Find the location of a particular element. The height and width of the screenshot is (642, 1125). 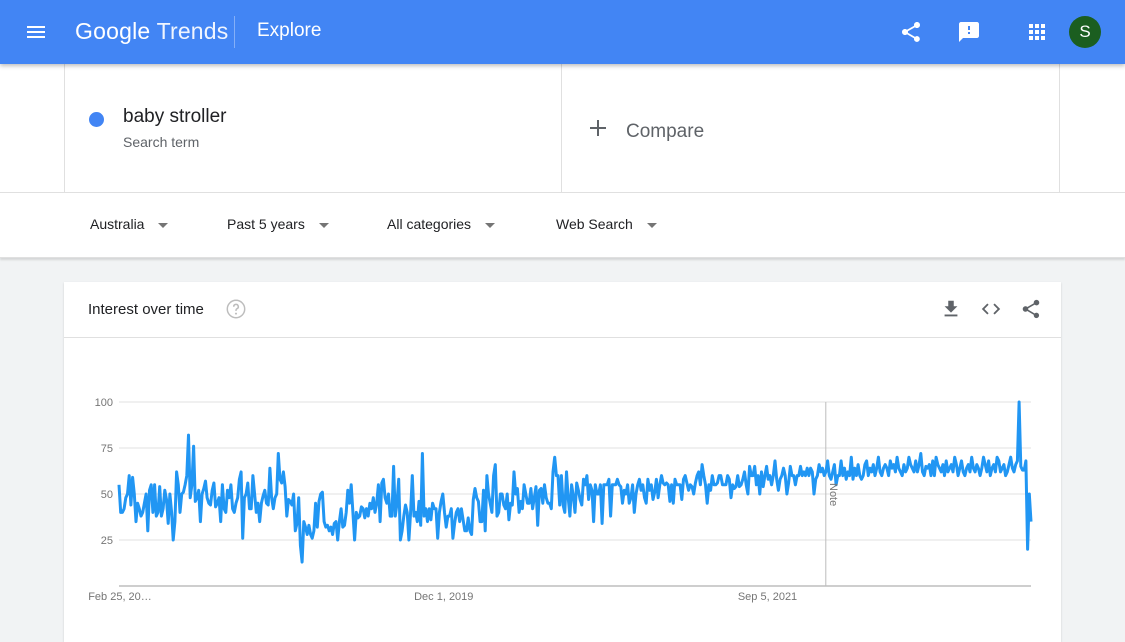

embed-icon is located at coordinates (991, 309).